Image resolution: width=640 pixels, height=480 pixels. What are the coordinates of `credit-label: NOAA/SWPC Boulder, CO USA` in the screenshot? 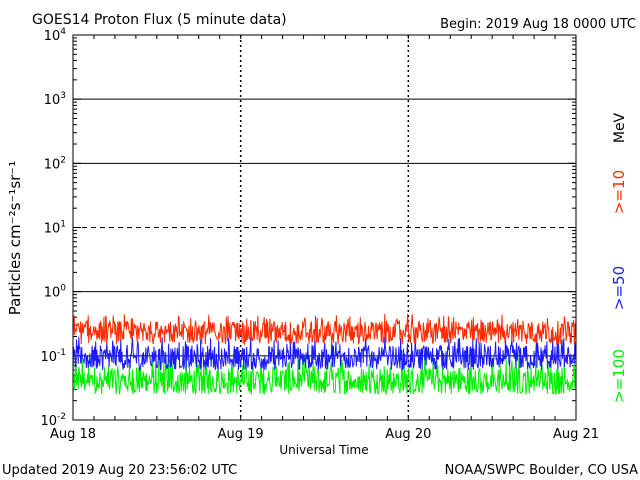 It's located at (541, 470).